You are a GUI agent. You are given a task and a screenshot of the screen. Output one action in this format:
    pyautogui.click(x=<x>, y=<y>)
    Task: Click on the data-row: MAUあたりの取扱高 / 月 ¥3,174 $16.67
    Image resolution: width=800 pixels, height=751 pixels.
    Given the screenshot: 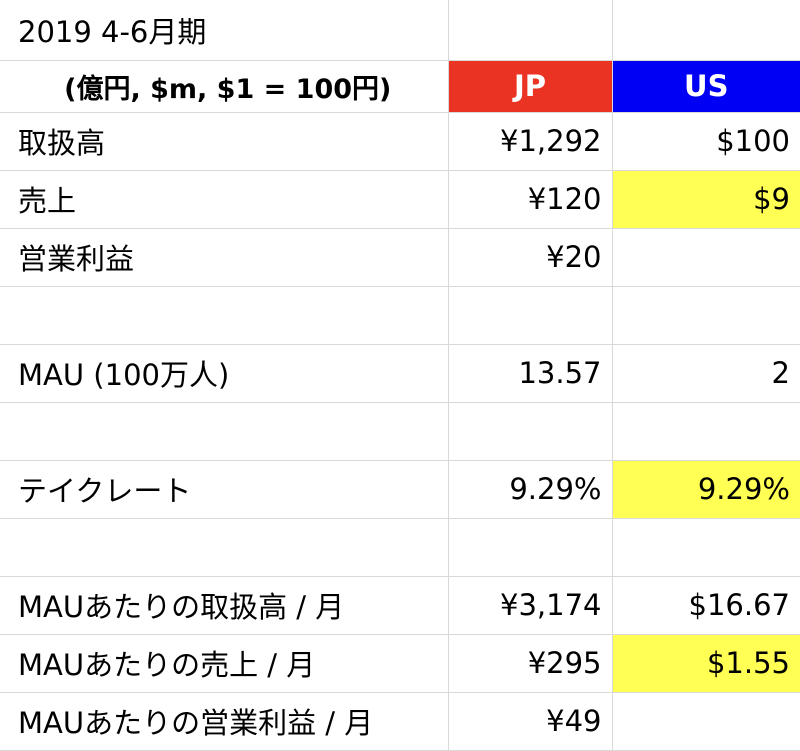 What is the action you would take?
    pyautogui.click(x=400, y=605)
    